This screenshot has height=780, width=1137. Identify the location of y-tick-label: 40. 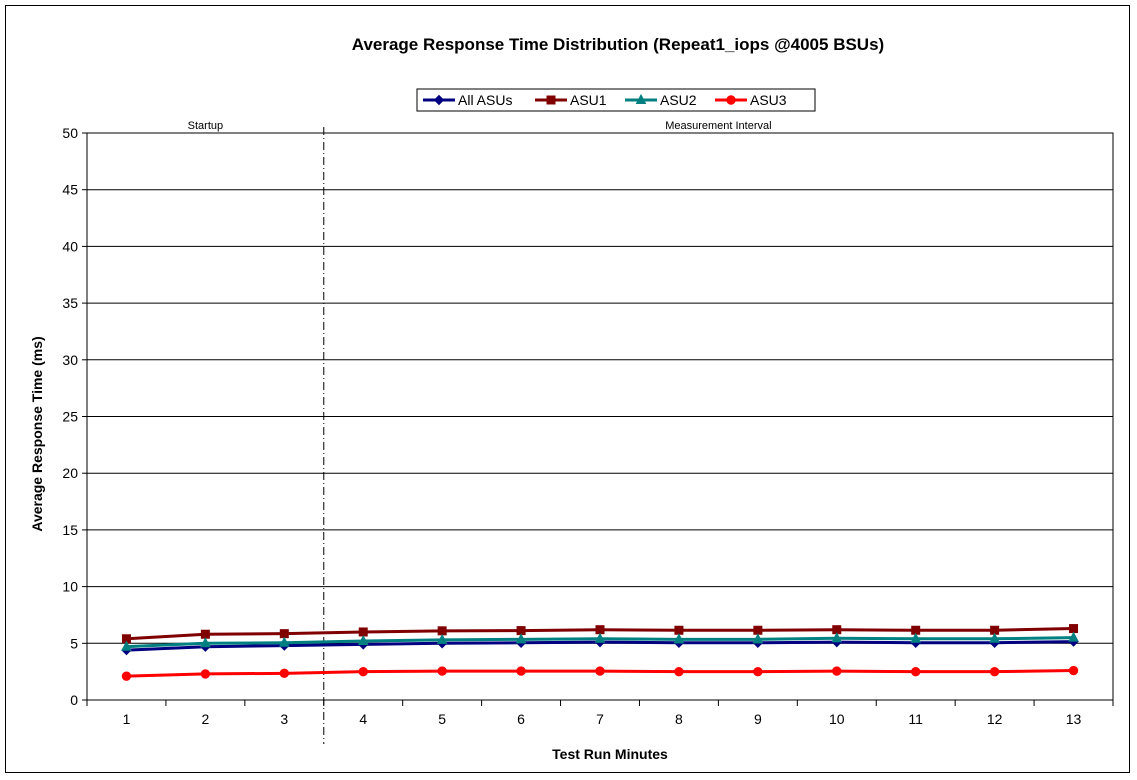
(70, 246).